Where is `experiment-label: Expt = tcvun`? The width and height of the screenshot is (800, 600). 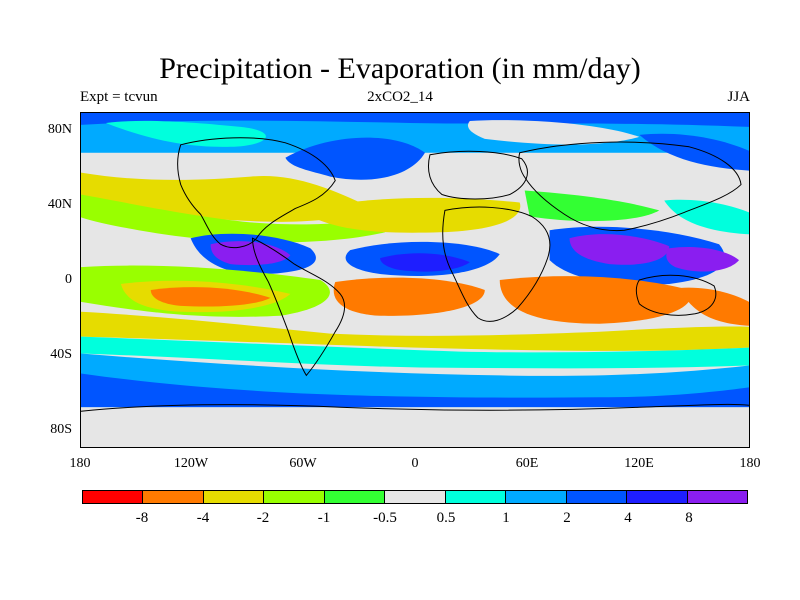 experiment-label: Expt = tcvun is located at coordinates (119, 97).